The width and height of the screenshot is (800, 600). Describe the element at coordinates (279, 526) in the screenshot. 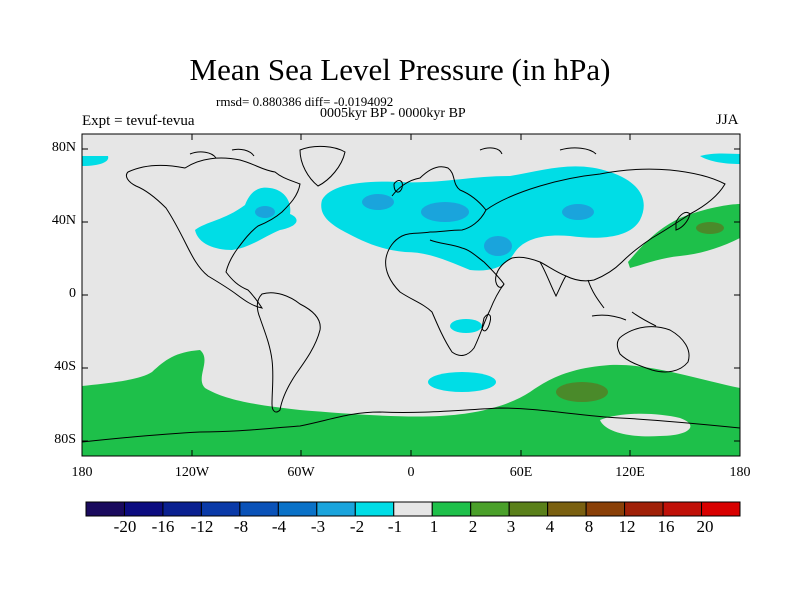

I see `colorbar-label: -4` at that location.